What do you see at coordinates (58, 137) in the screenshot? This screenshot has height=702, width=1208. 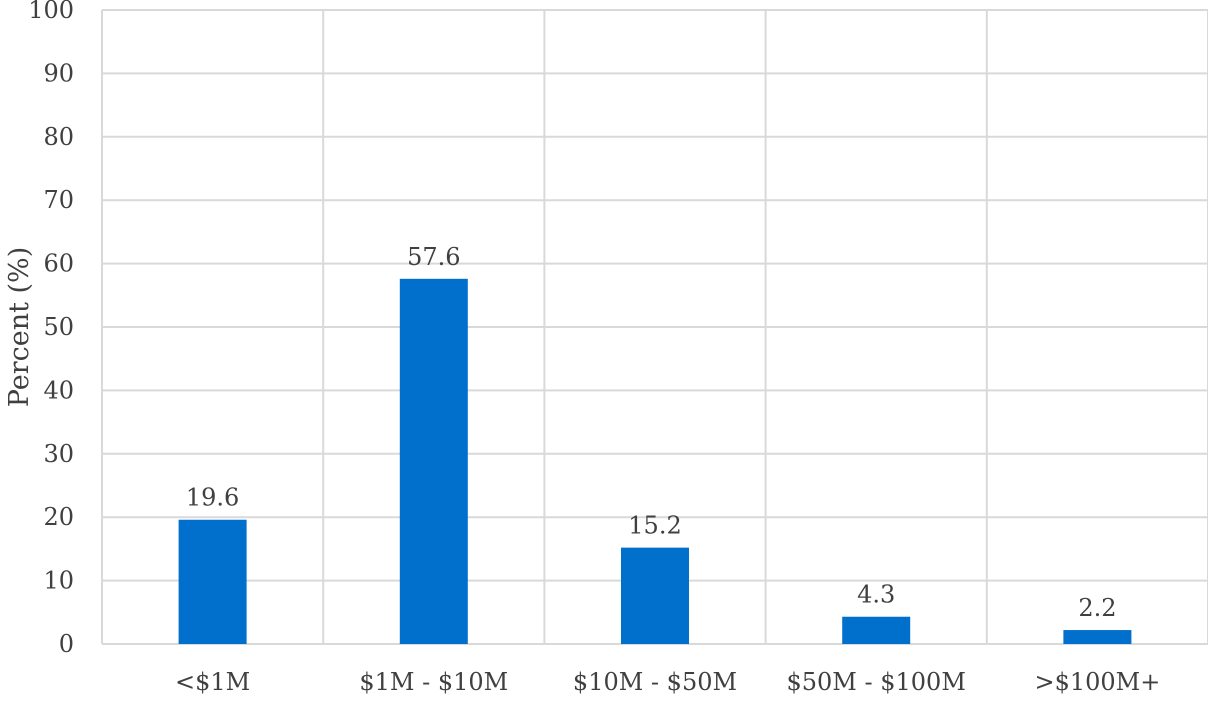 I see `y-tick-label: 80` at bounding box center [58, 137].